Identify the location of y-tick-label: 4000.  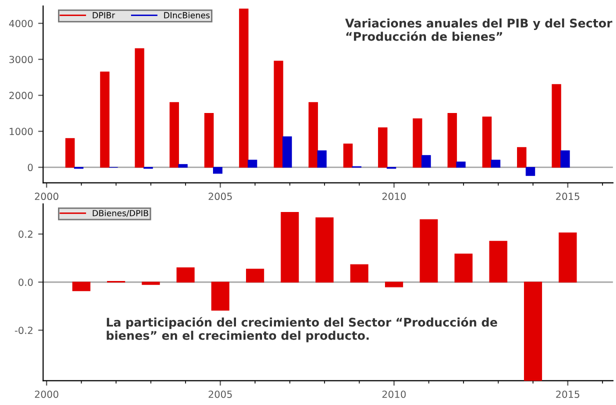
(21, 24).